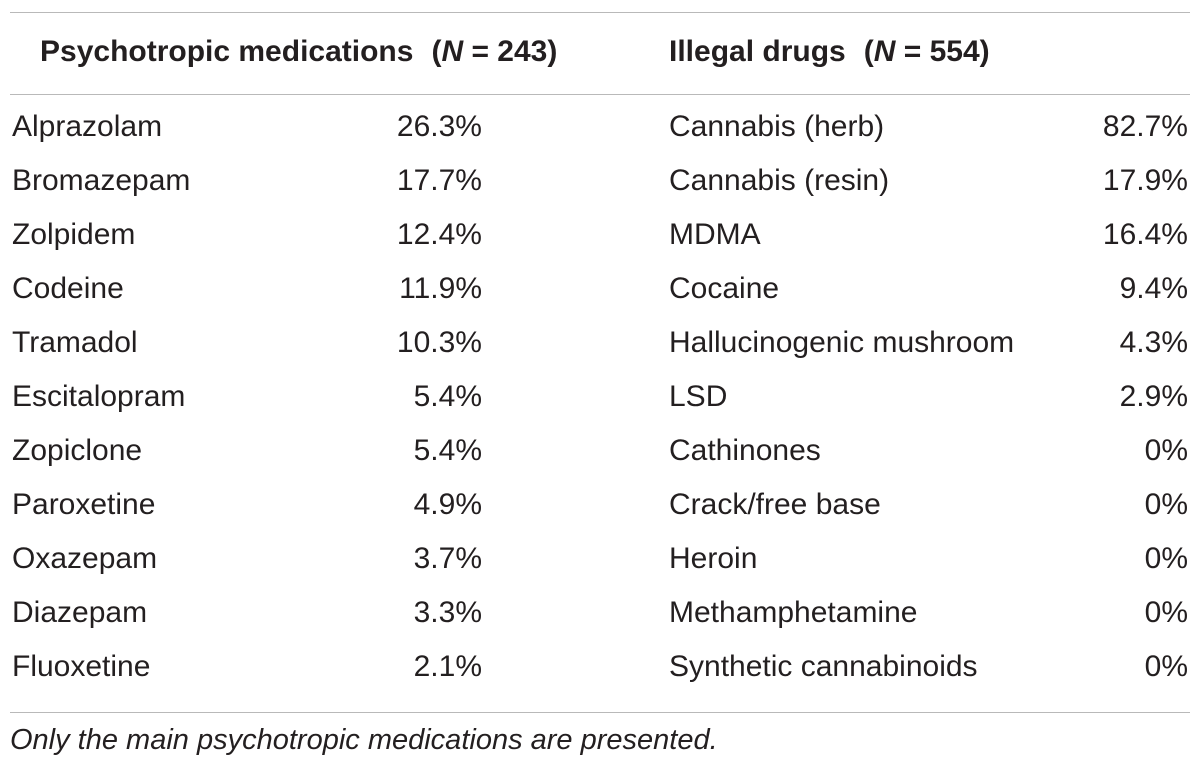 Image resolution: width=1200 pixels, height=773 pixels. Describe the element at coordinates (777, 126) in the screenshot. I see `drug-name: Cannabis (herb)` at that location.